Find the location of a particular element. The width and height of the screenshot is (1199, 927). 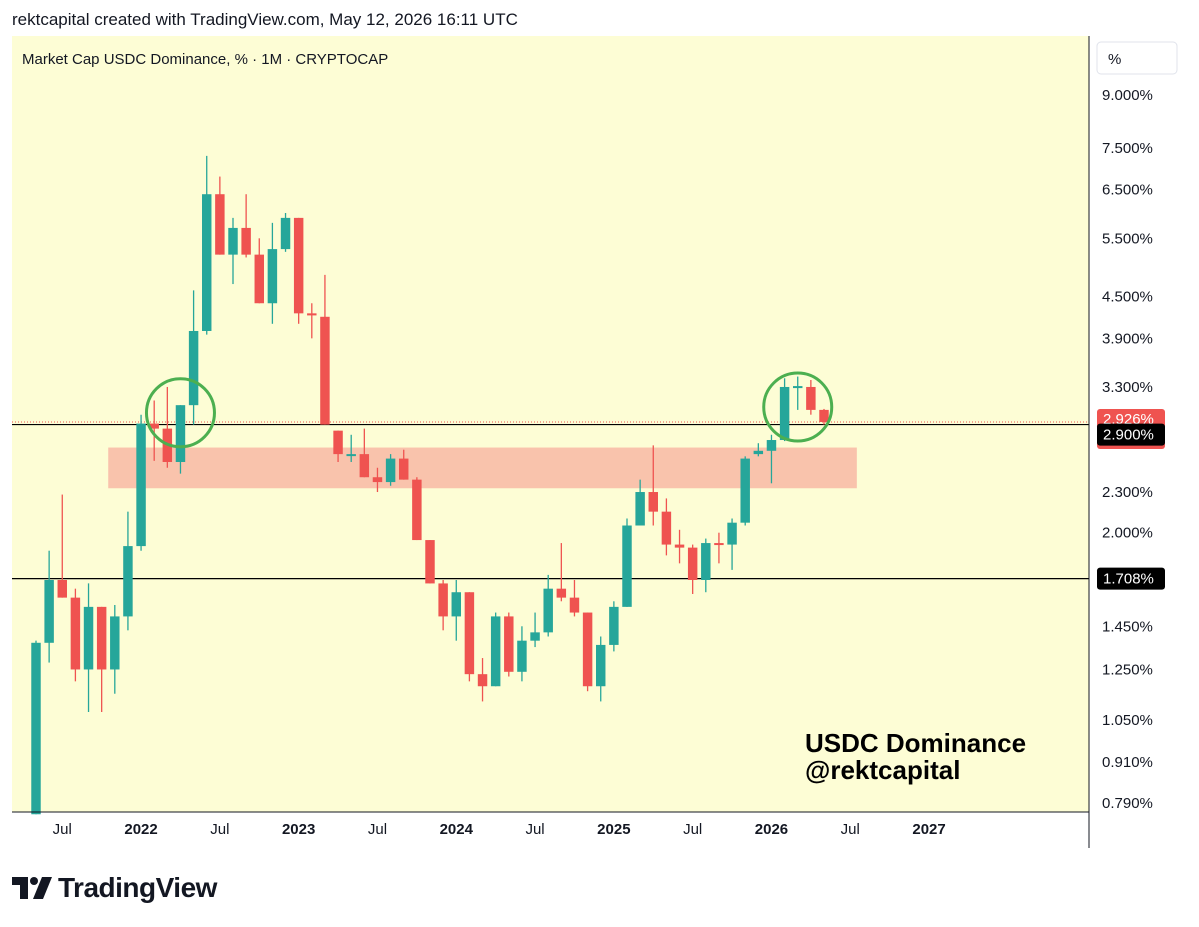

y-tick-label: 9.000% is located at coordinates (1127, 95).